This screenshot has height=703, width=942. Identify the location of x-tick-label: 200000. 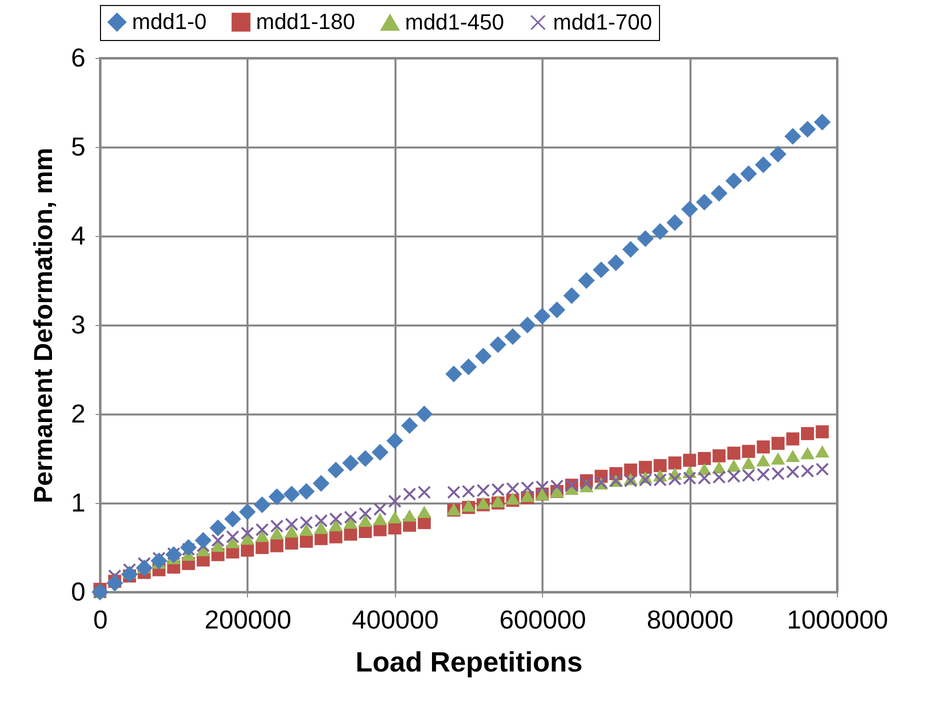
(248, 619).